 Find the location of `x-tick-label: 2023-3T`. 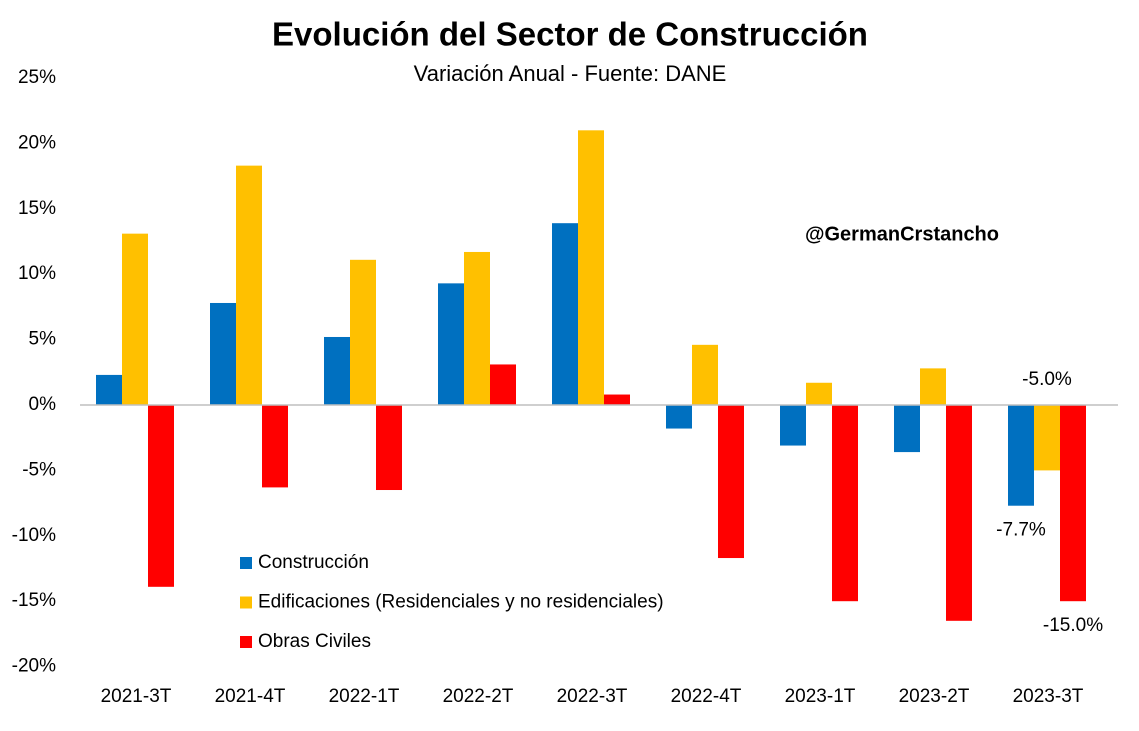

x-tick-label: 2023-3T is located at coordinates (1048, 696).